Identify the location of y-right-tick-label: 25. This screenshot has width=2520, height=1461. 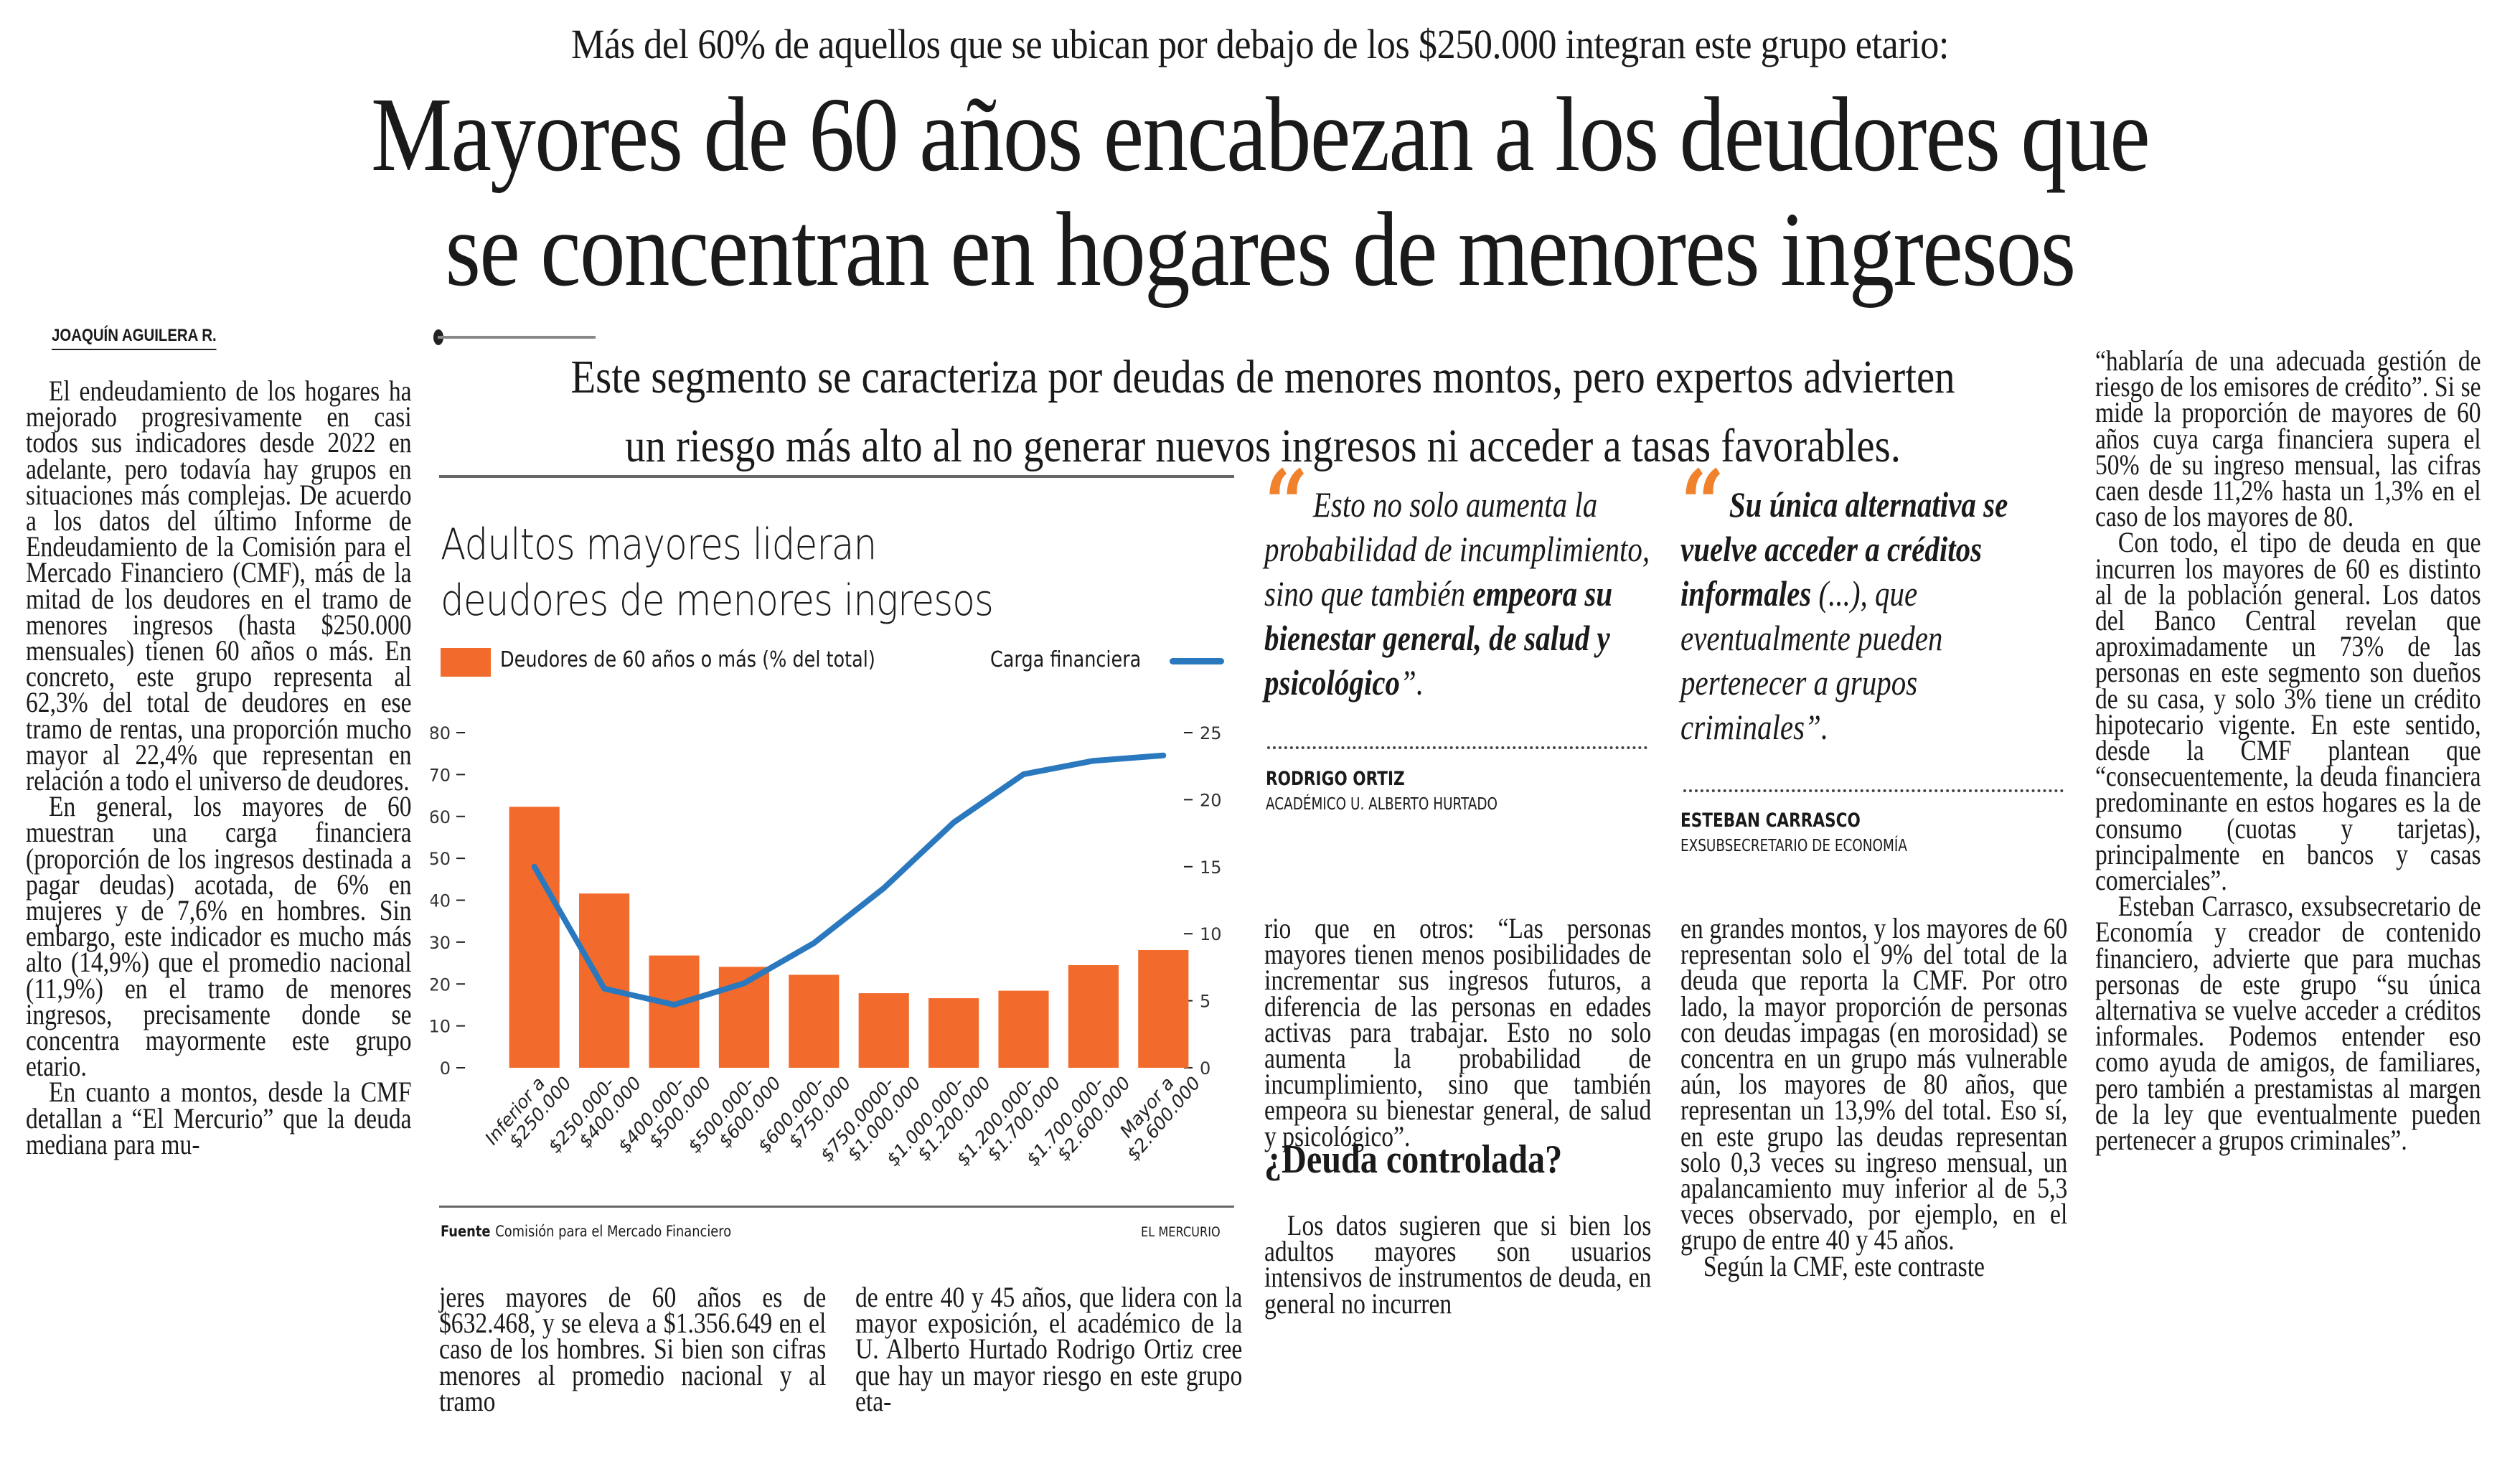
(1211, 733).